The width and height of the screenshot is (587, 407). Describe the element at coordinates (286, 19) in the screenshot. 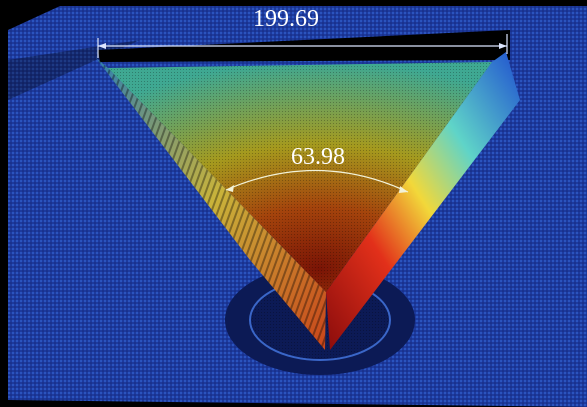

I see `length-label: 199.69` at that location.